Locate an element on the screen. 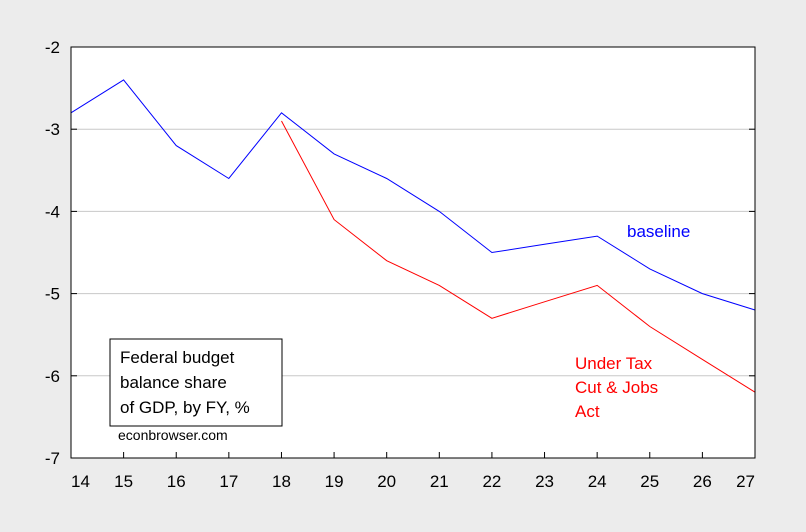 Image resolution: width=806 pixels, height=532 pixels. x-tick-label: 27 is located at coordinates (745, 481).